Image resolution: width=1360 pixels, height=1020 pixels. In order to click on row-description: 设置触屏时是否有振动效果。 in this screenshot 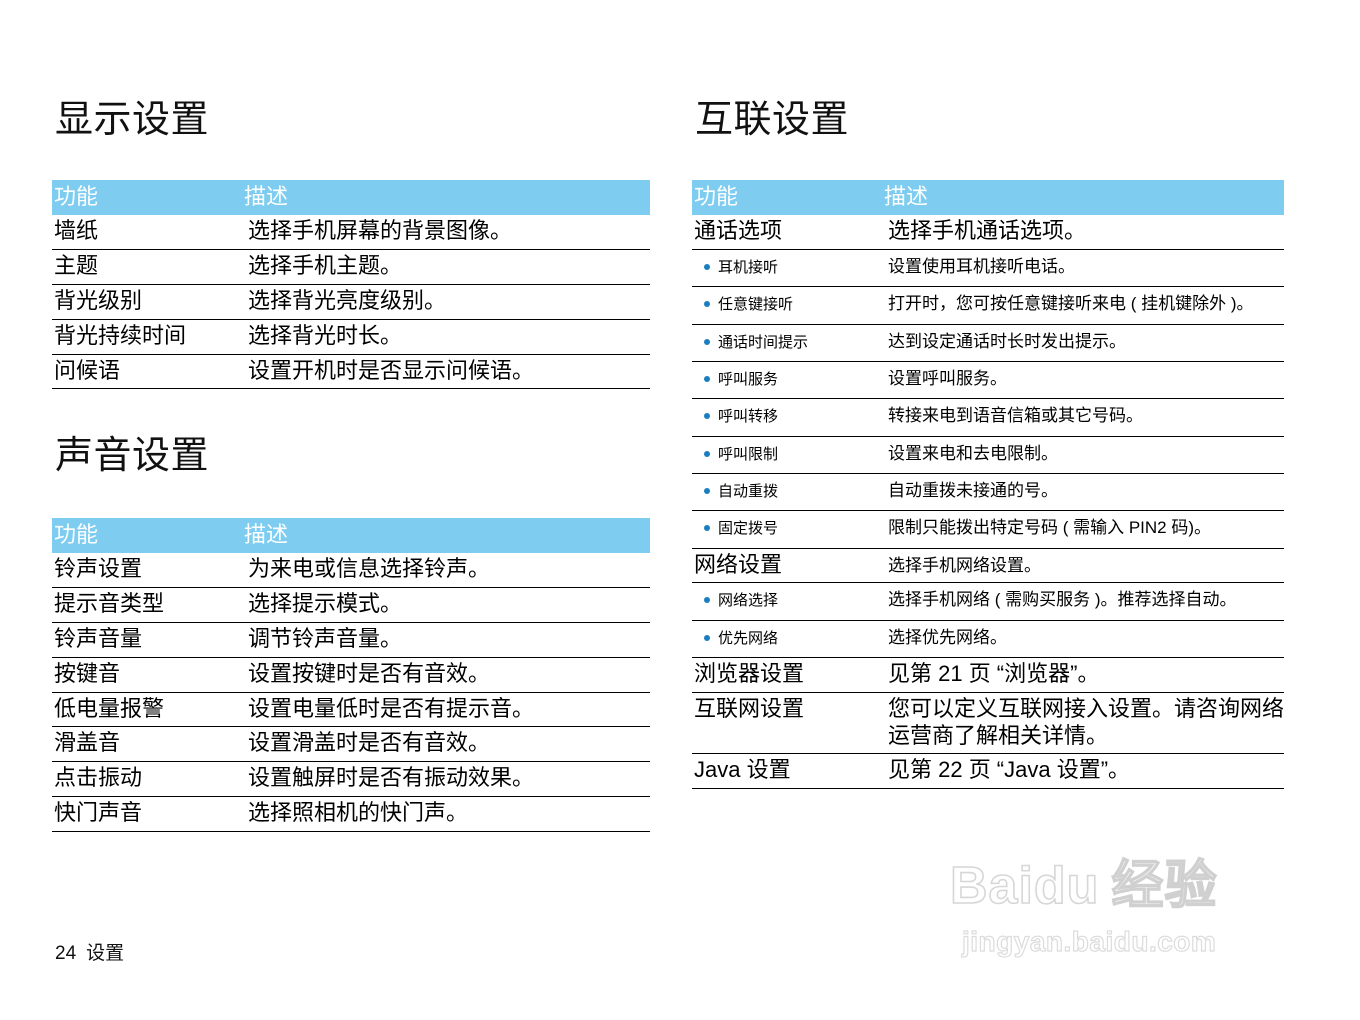, I will do `click(446, 779)`.